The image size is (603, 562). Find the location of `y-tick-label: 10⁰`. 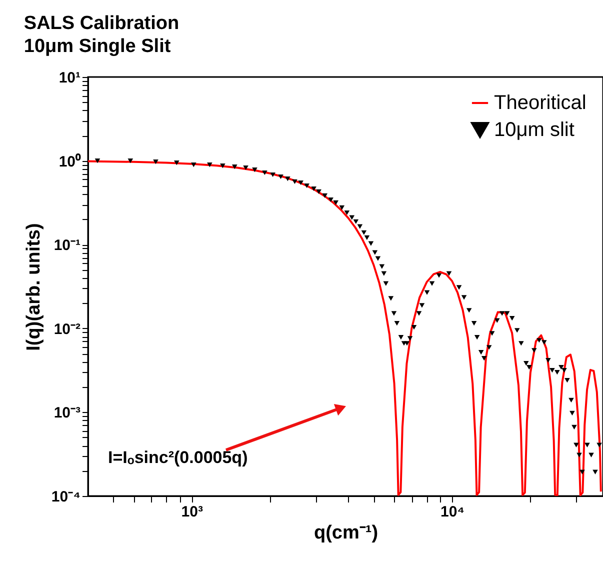

y-tick-label: 10⁰ is located at coordinates (70, 161).